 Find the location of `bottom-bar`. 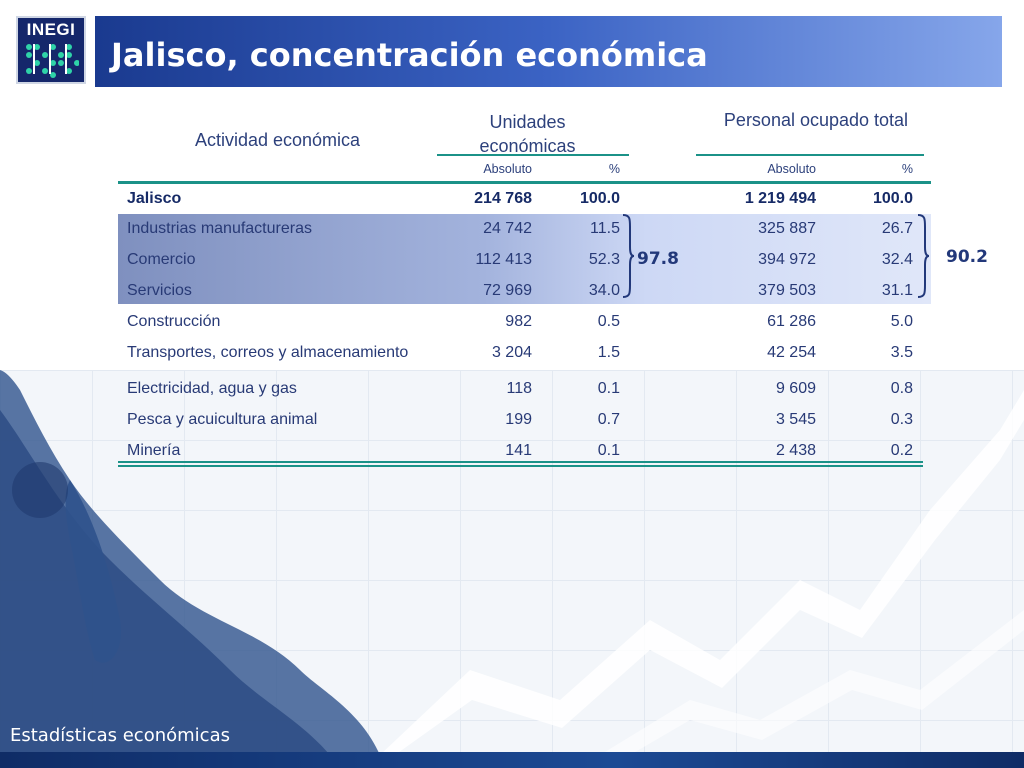

bottom-bar is located at coordinates (512, 760).